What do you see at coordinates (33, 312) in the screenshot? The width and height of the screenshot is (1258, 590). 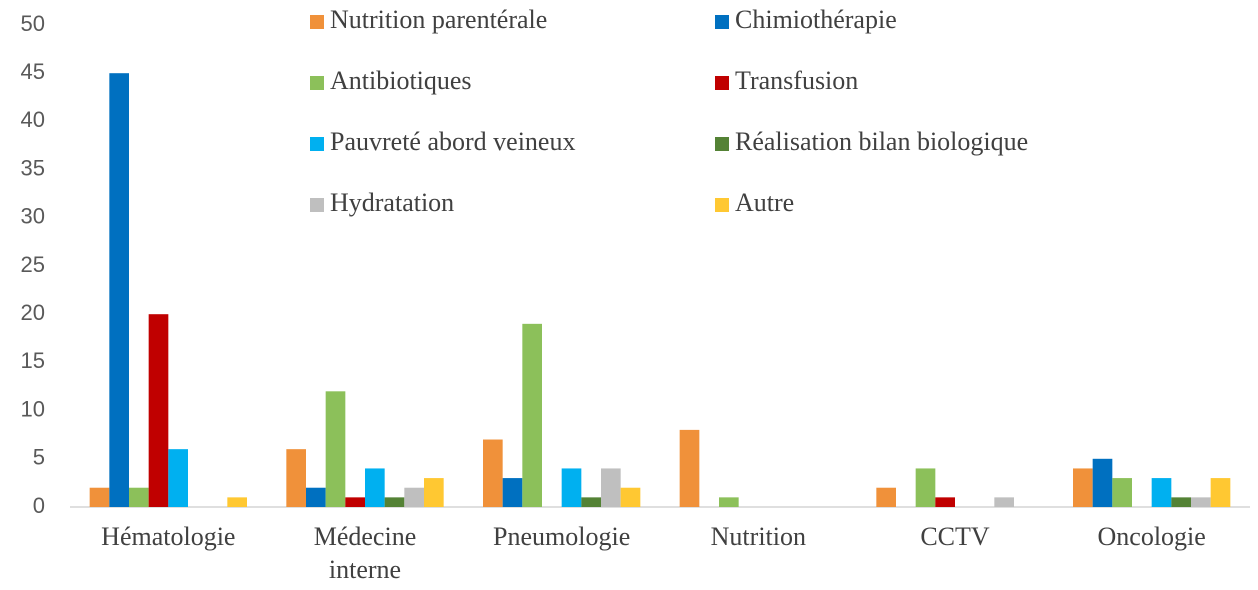 I see `y-tick-label: 20` at bounding box center [33, 312].